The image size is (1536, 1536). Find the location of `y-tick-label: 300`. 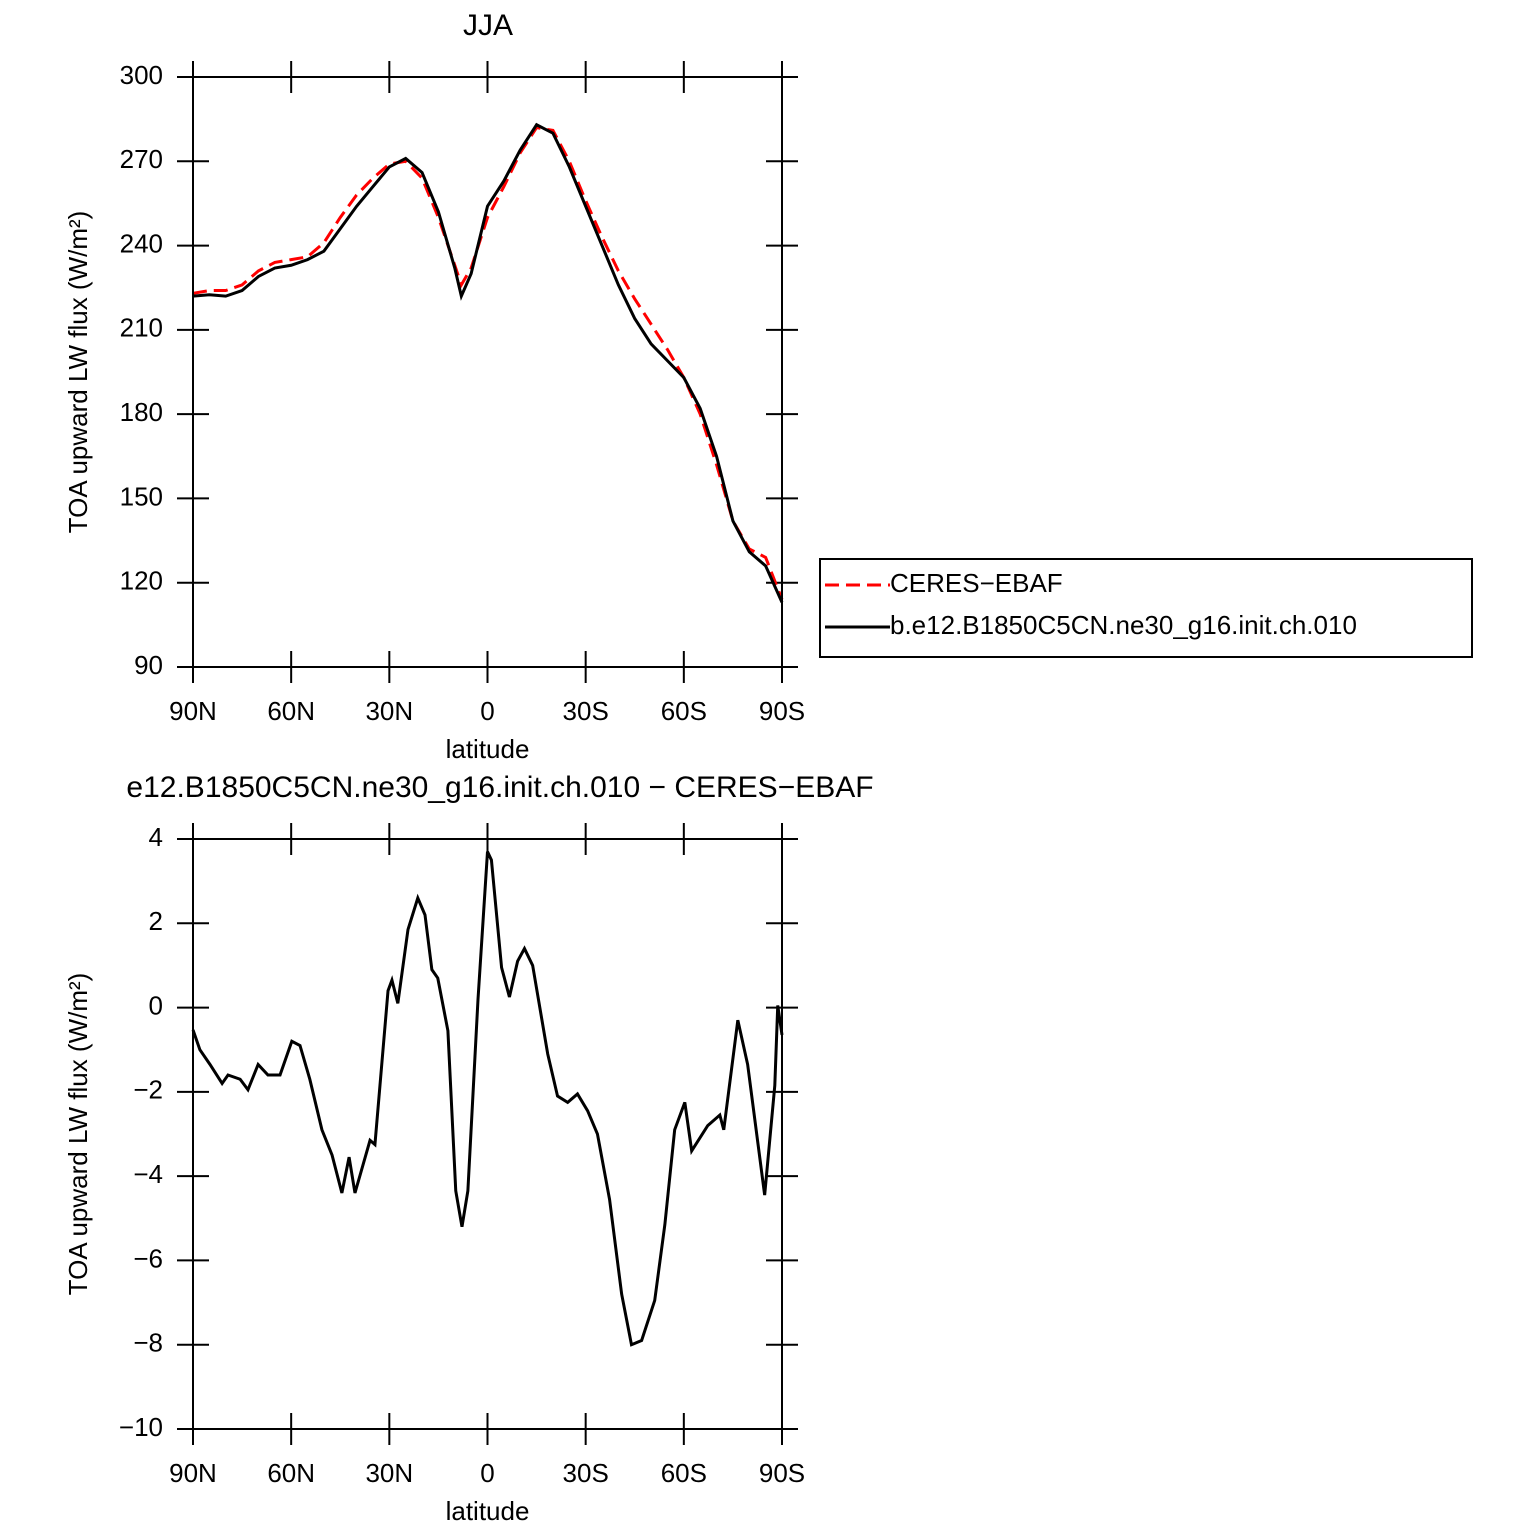

y-tick-label: 300 is located at coordinates (141, 75).